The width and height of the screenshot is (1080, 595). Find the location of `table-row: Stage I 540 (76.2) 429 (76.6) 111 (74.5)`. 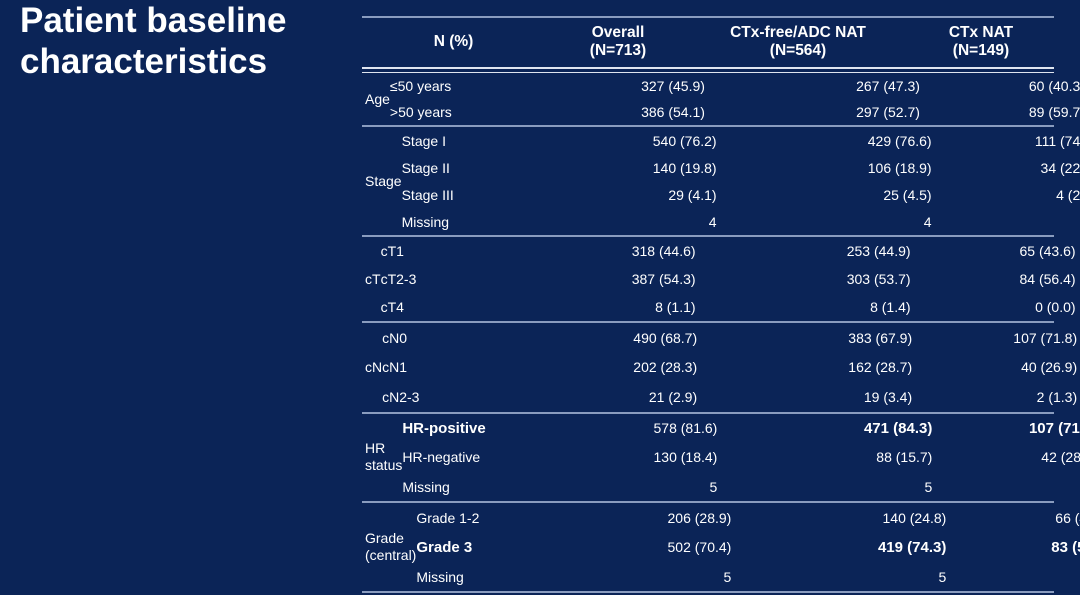

table-row: Stage I 540 (76.2) 429 (76.6) 111 (74.5) is located at coordinates (741, 140).